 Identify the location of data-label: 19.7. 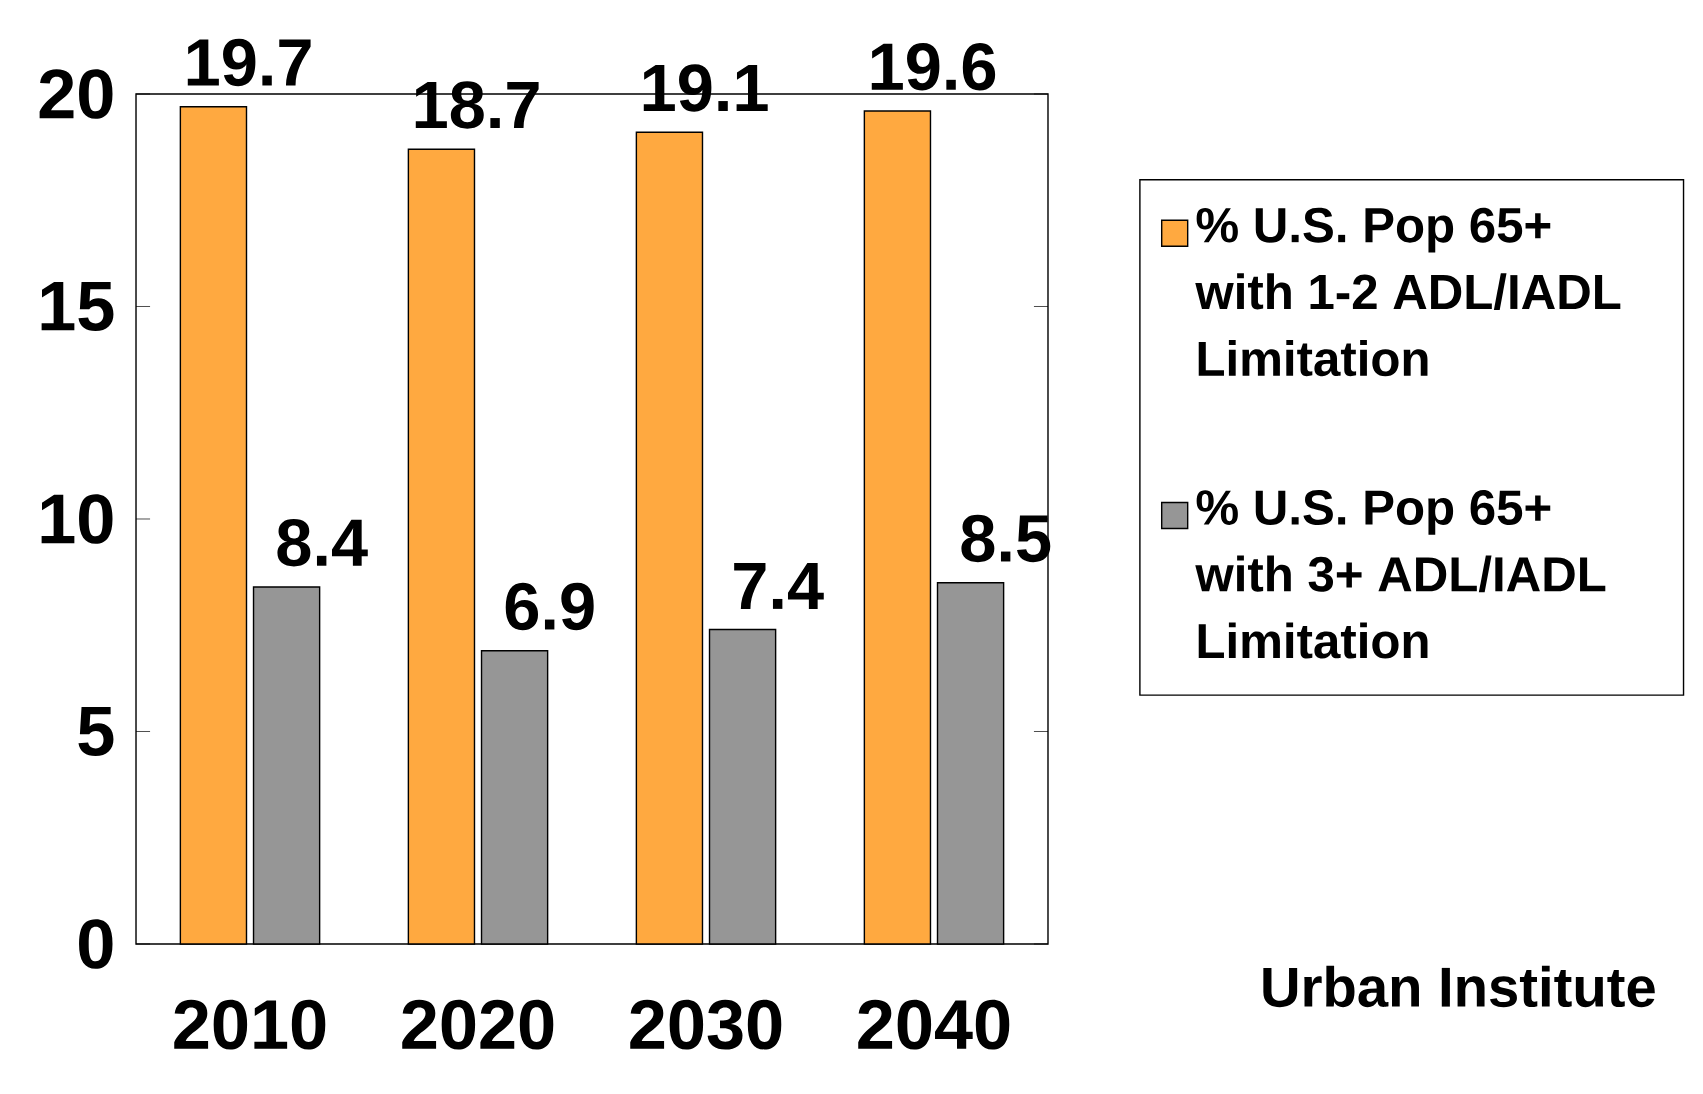
(249, 62).